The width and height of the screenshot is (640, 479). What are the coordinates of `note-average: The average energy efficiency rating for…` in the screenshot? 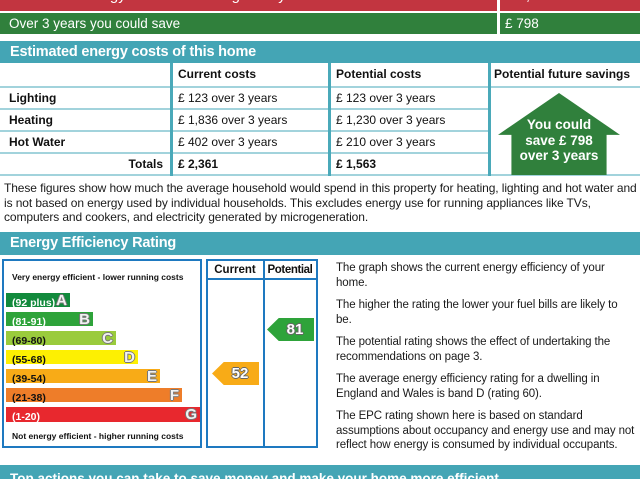 It's located at (468, 386).